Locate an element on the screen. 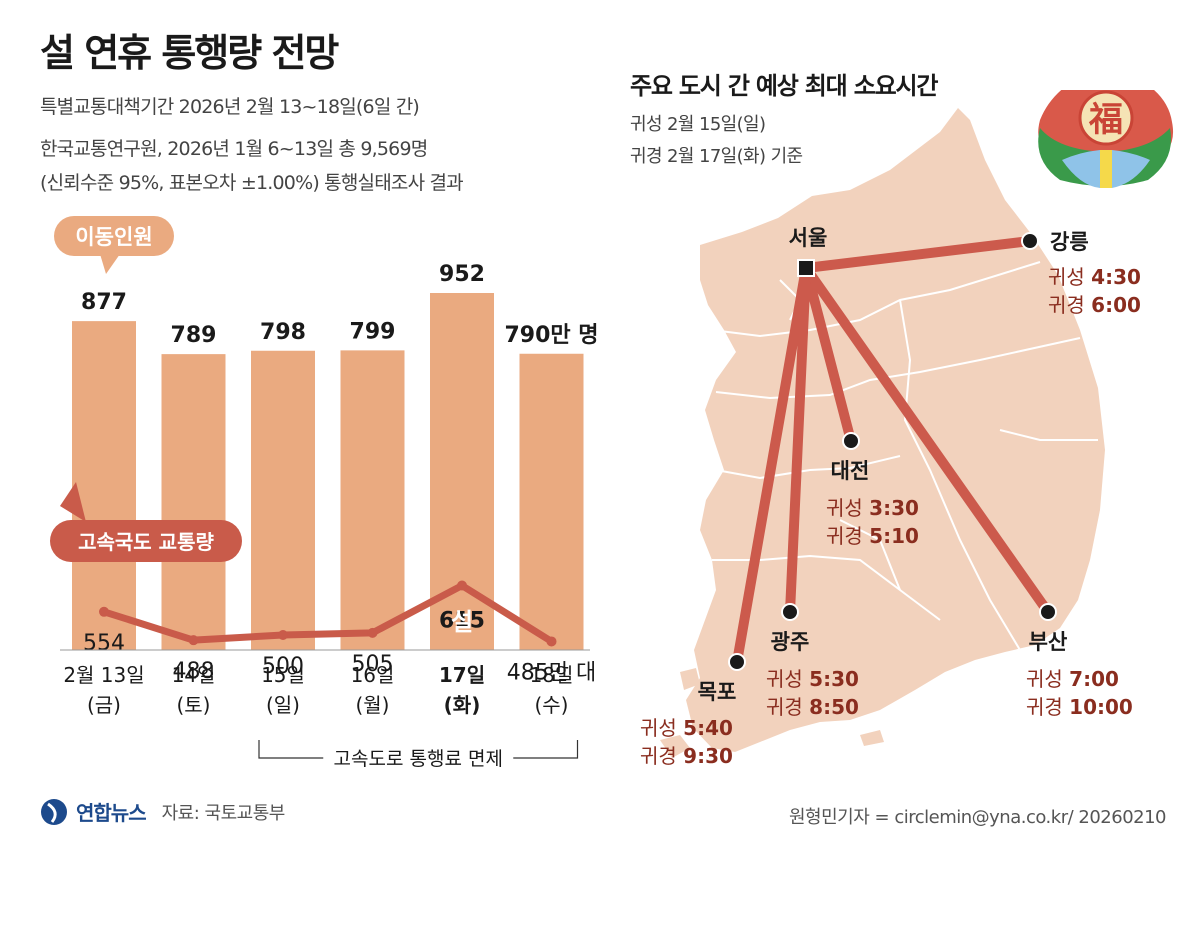  x-tick-label-5: 18일 is located at coordinates (552, 675).